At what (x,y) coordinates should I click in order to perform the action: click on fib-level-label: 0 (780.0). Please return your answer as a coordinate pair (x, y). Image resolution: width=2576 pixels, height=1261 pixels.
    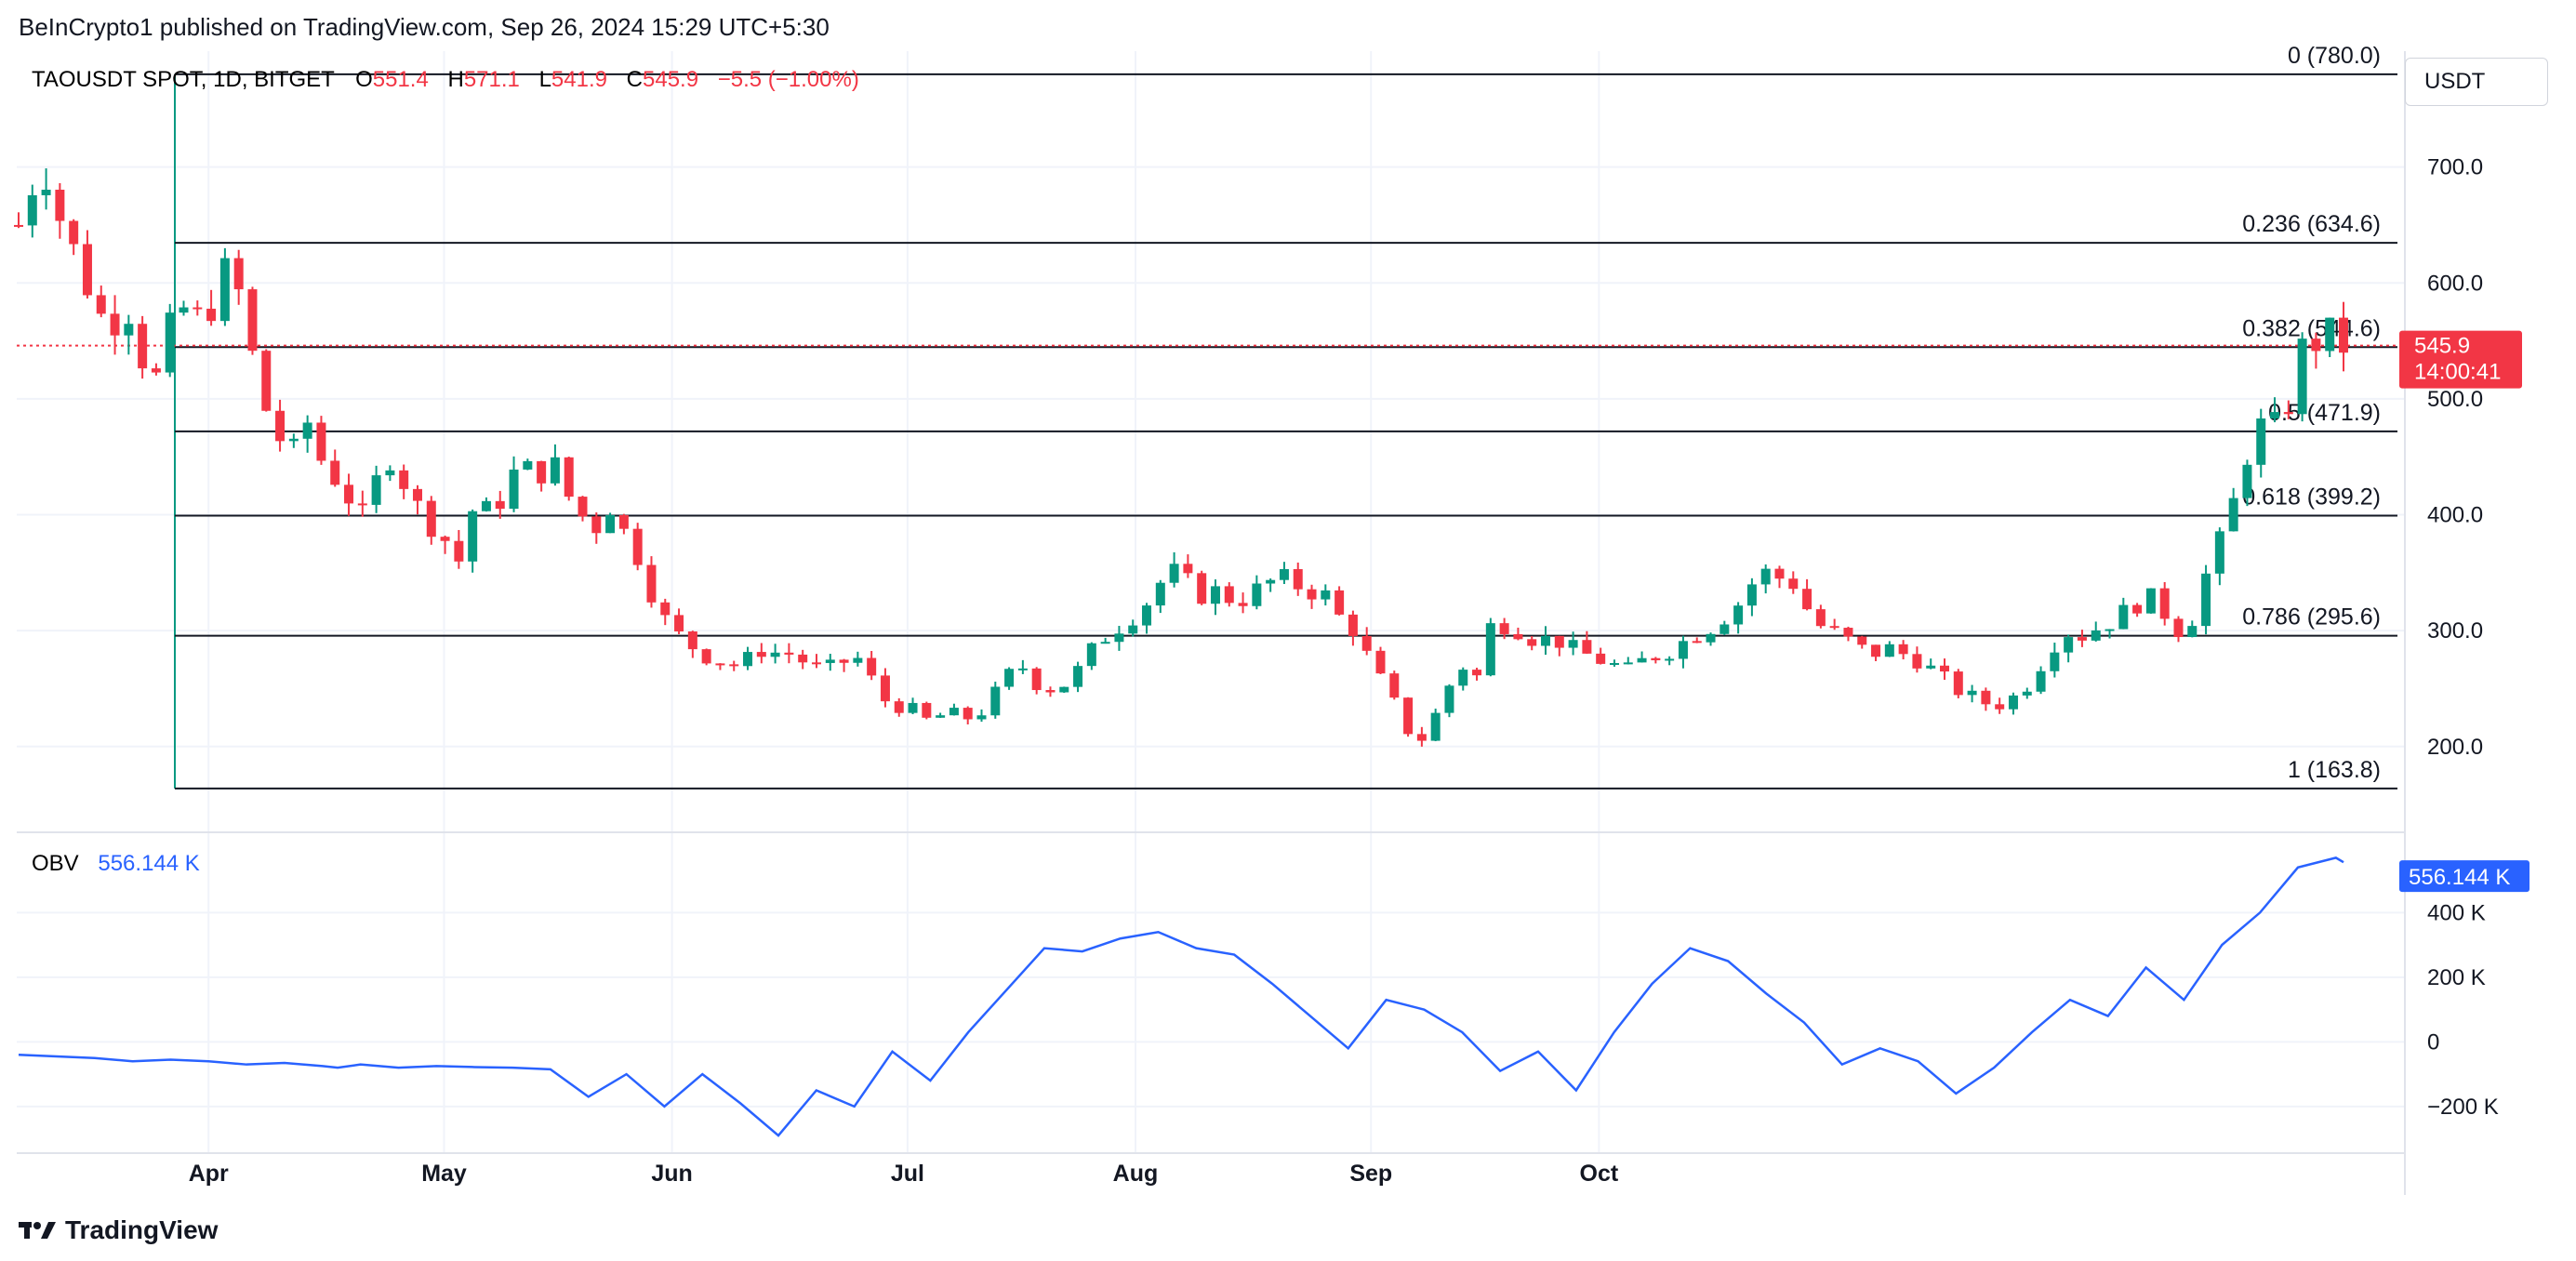
    Looking at the image, I should click on (2334, 56).